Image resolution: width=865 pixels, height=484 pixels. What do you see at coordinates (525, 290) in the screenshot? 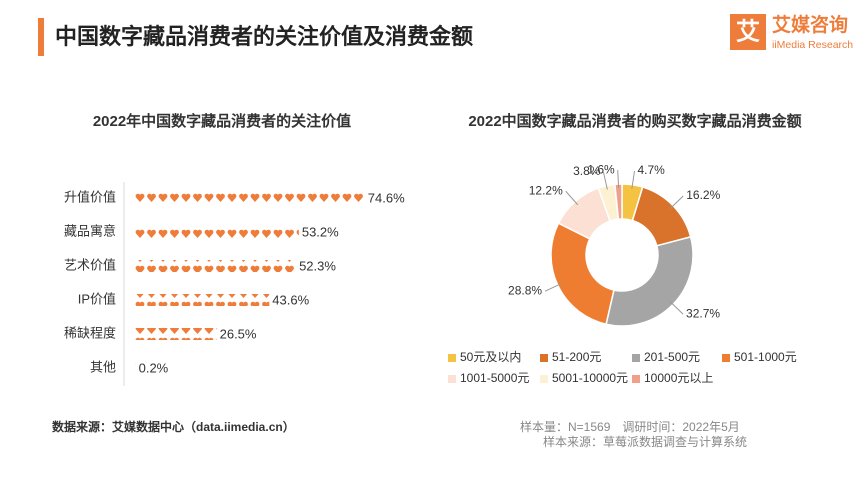
I see `value-label: 28.8%` at bounding box center [525, 290].